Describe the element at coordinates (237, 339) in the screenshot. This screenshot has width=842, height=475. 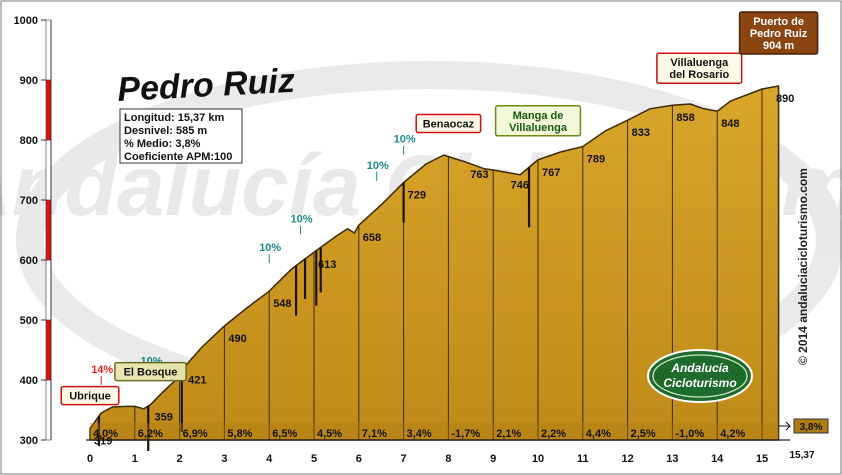
I see `elevation-label: 490` at that location.